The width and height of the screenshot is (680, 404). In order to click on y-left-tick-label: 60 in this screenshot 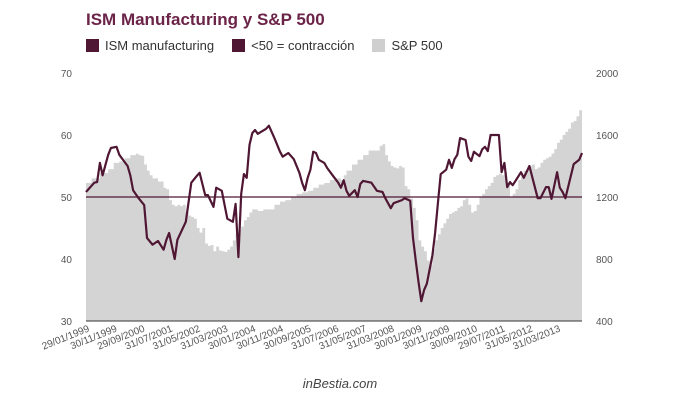, I will do `click(67, 136)`.